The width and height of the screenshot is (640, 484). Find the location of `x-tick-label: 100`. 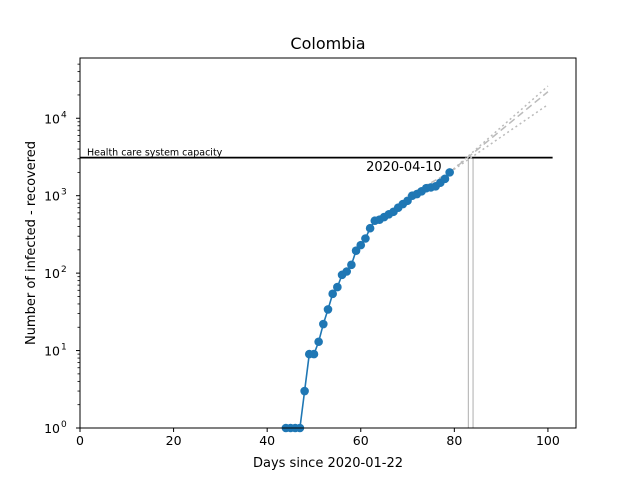

x-tick-label: 100 is located at coordinates (548, 440).